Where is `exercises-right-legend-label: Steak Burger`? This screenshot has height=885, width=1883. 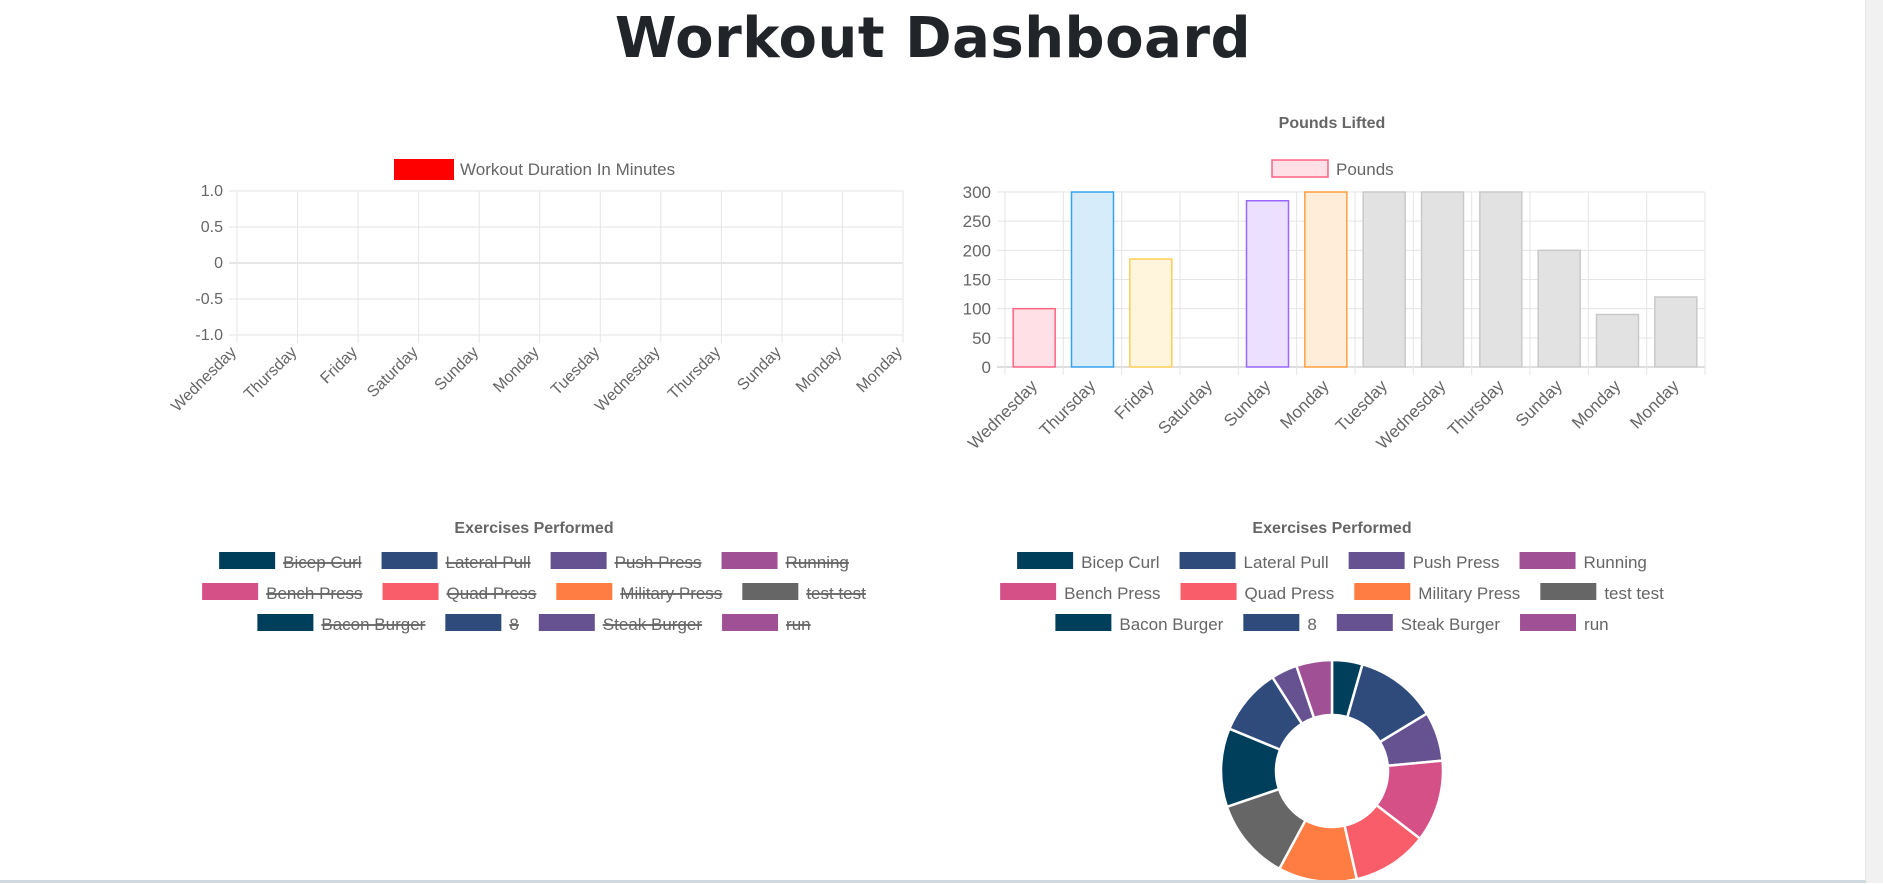
exercises-right-legend-label: Steak Burger is located at coordinates (1451, 624).